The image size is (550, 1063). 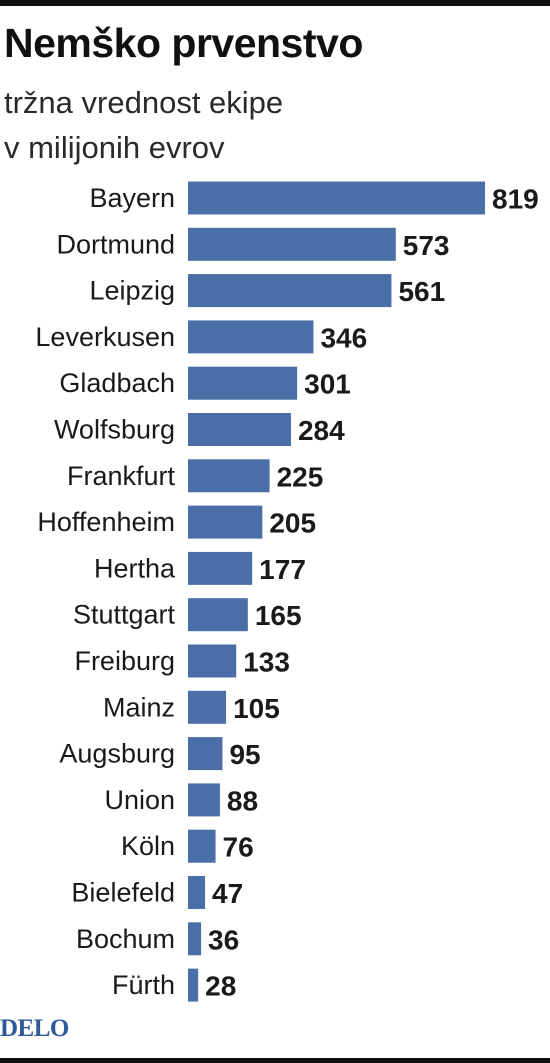 What do you see at coordinates (515, 199) in the screenshot?
I see `data-label: 819` at bounding box center [515, 199].